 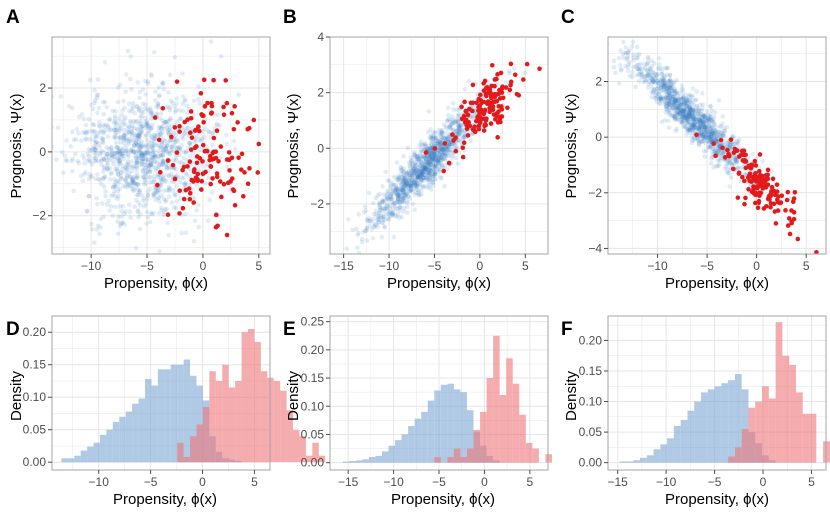 I want to click on panel-b-letter: B, so click(x=290, y=17).